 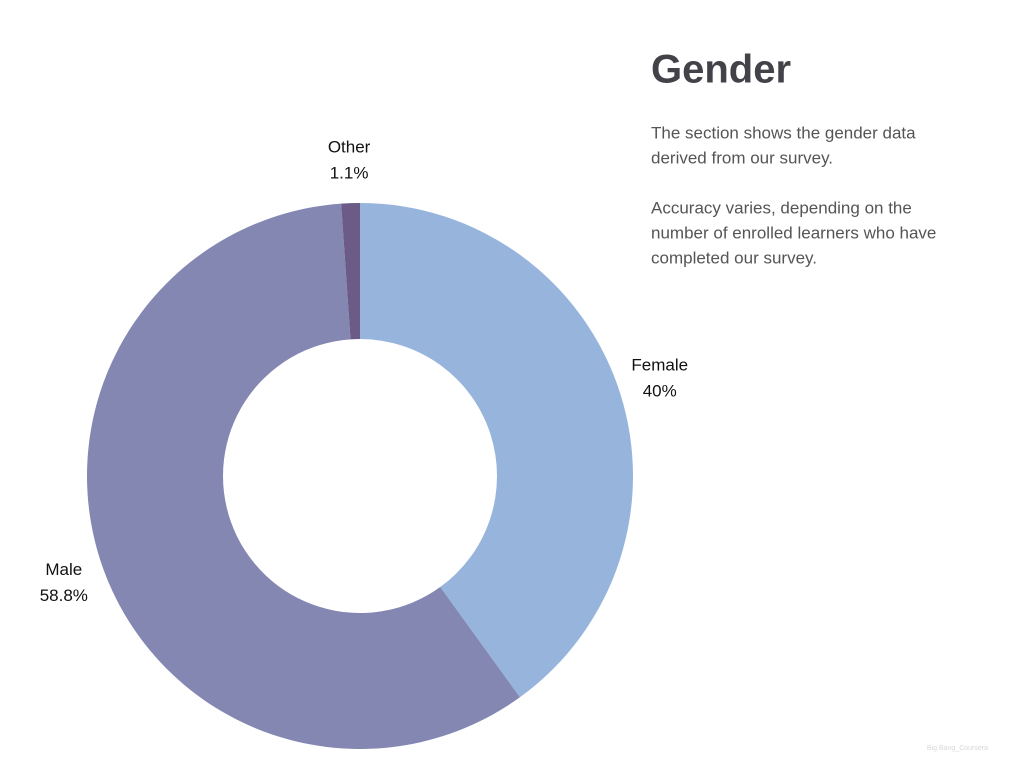 I want to click on description-line: derived from our survey., so click(x=742, y=157).